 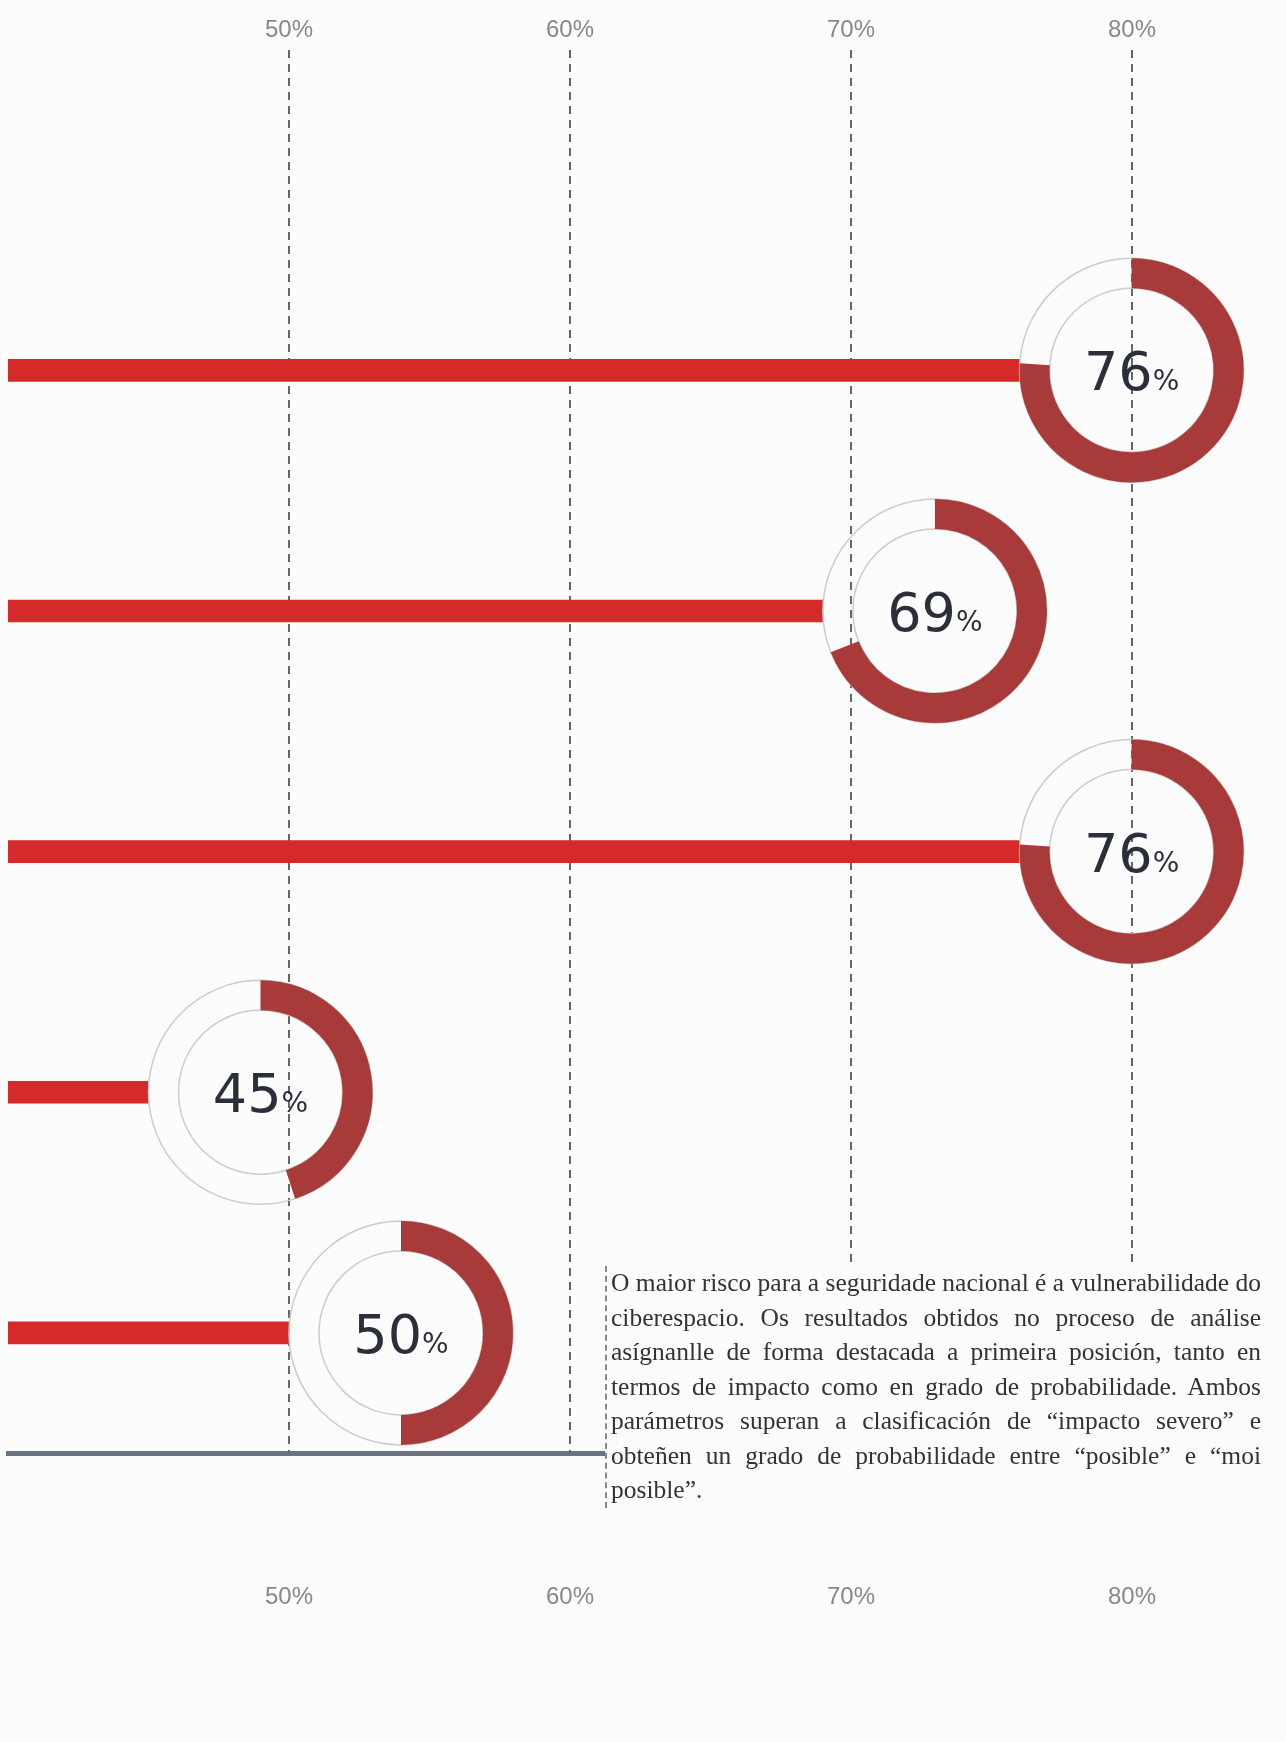 I want to click on x2-tick-label: 70%, so click(x=851, y=28).